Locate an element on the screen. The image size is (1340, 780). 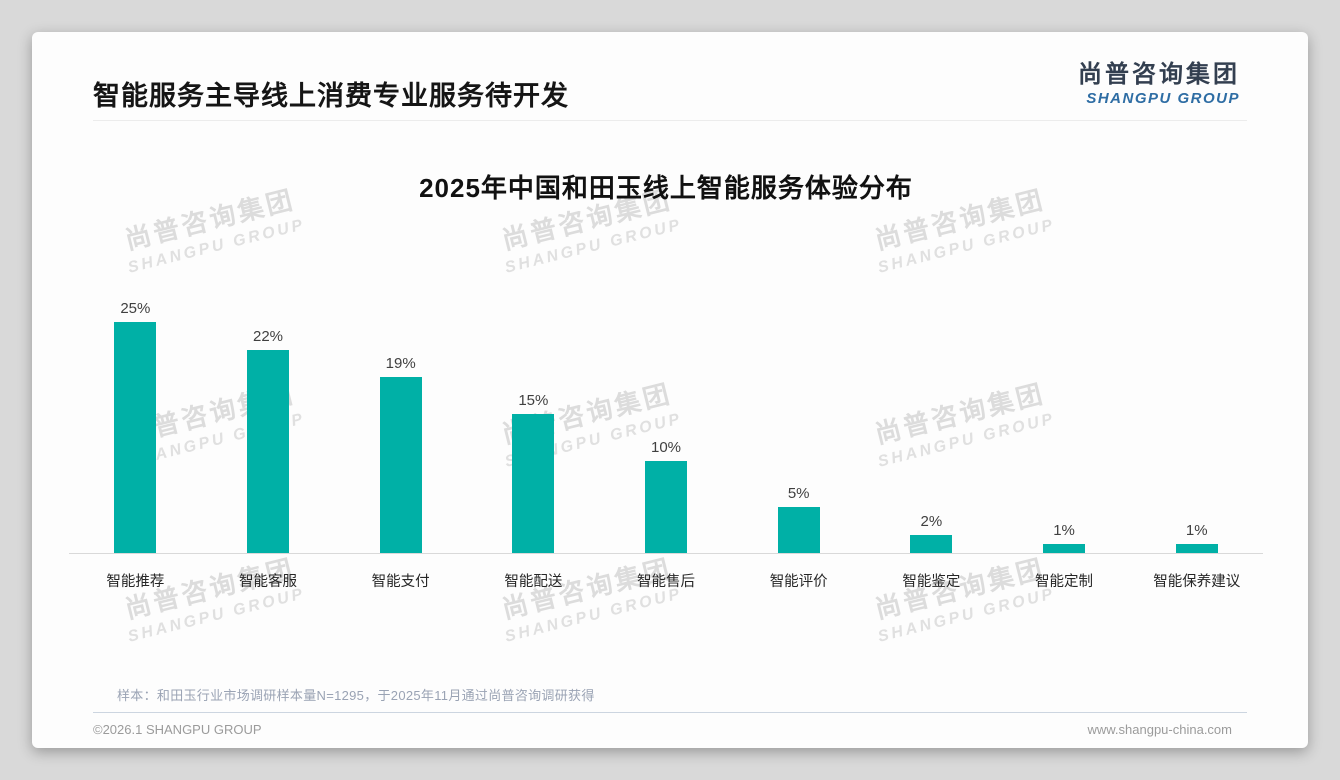
bar-column-6: 5% is located at coordinates (798, 519).